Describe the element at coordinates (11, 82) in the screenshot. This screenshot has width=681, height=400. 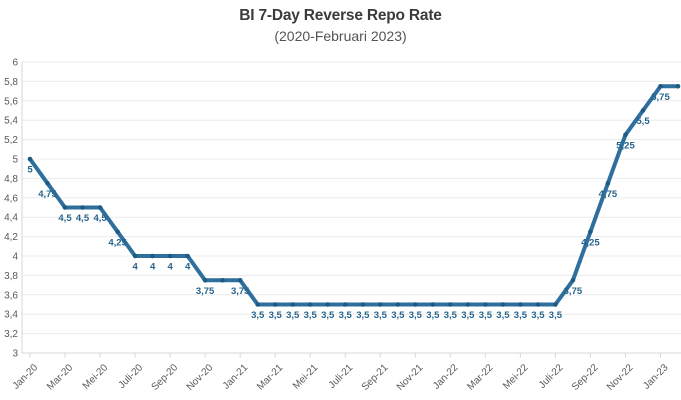
I see `y-axis-label: 5,8` at that location.